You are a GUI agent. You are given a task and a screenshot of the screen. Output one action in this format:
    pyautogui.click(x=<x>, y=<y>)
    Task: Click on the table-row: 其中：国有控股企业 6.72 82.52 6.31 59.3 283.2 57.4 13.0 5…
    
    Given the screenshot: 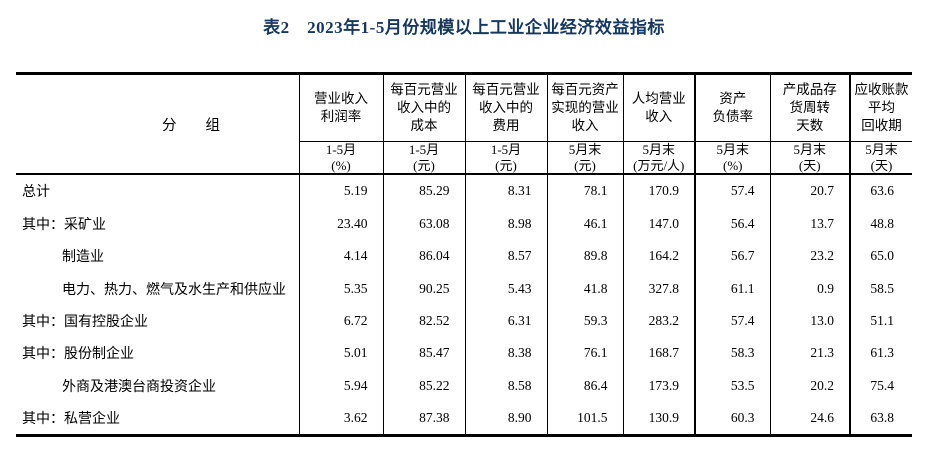 What is the action you would take?
    pyautogui.click(x=464, y=321)
    